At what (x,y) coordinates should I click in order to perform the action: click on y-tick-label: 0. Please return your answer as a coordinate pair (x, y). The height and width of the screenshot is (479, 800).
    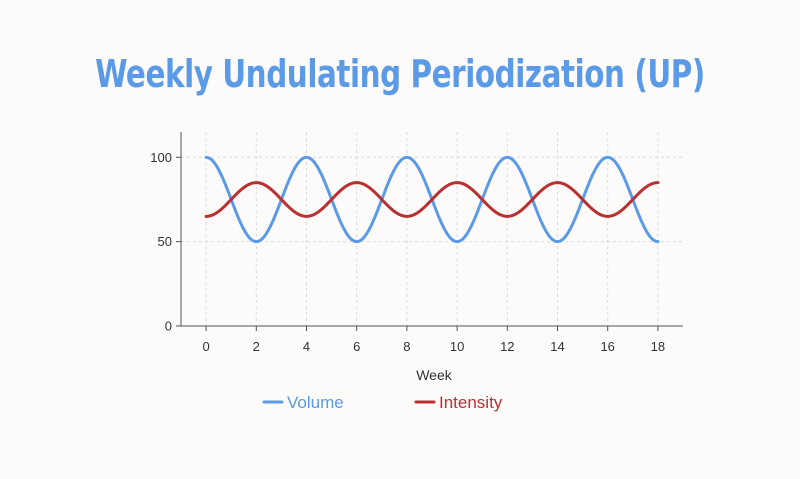
    Looking at the image, I should click on (168, 326).